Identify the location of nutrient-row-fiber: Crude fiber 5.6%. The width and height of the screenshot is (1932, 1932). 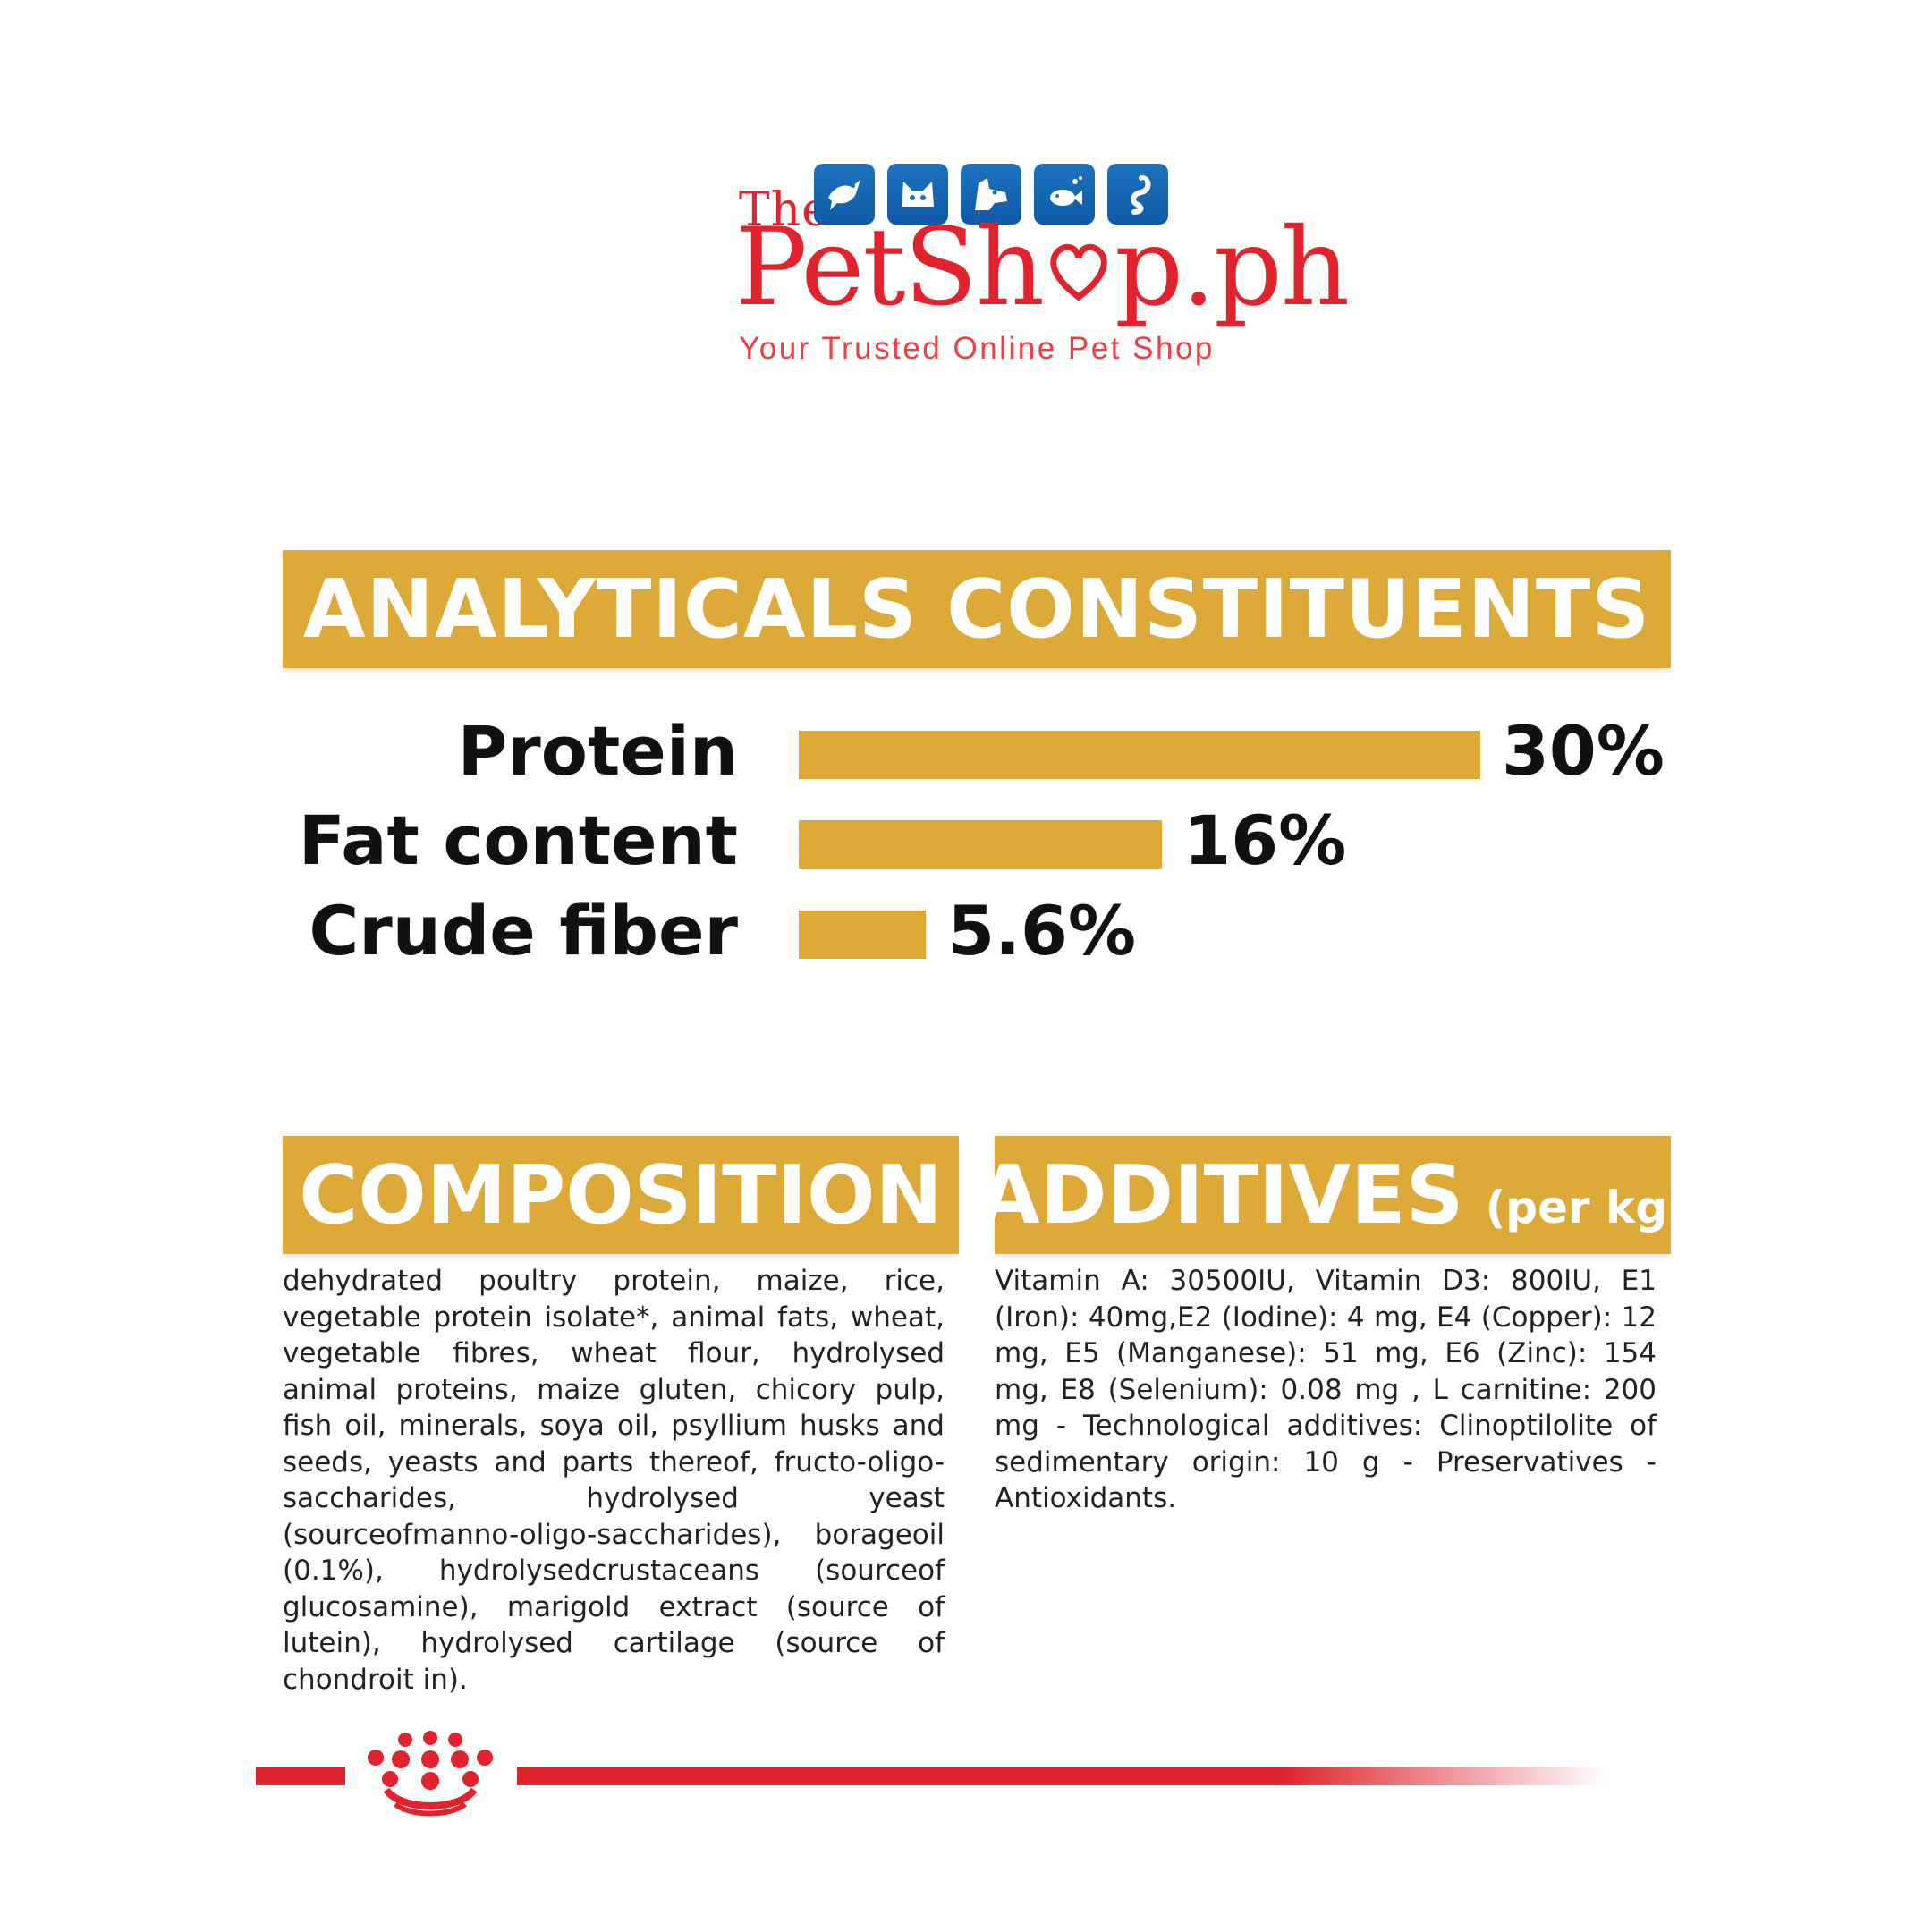
(966, 931).